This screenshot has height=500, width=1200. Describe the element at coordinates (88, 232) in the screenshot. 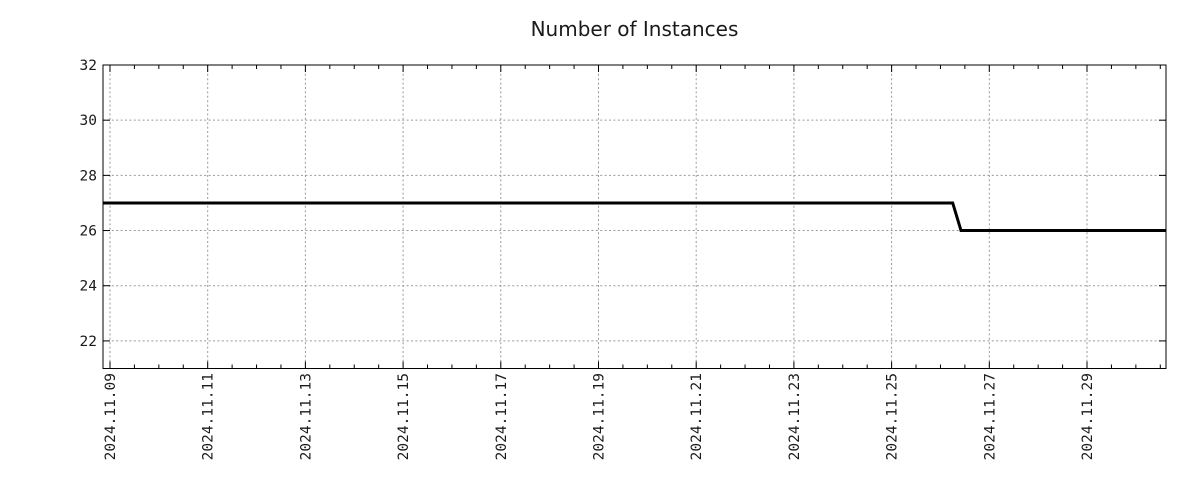

I see `y-tick-label: 26` at that location.